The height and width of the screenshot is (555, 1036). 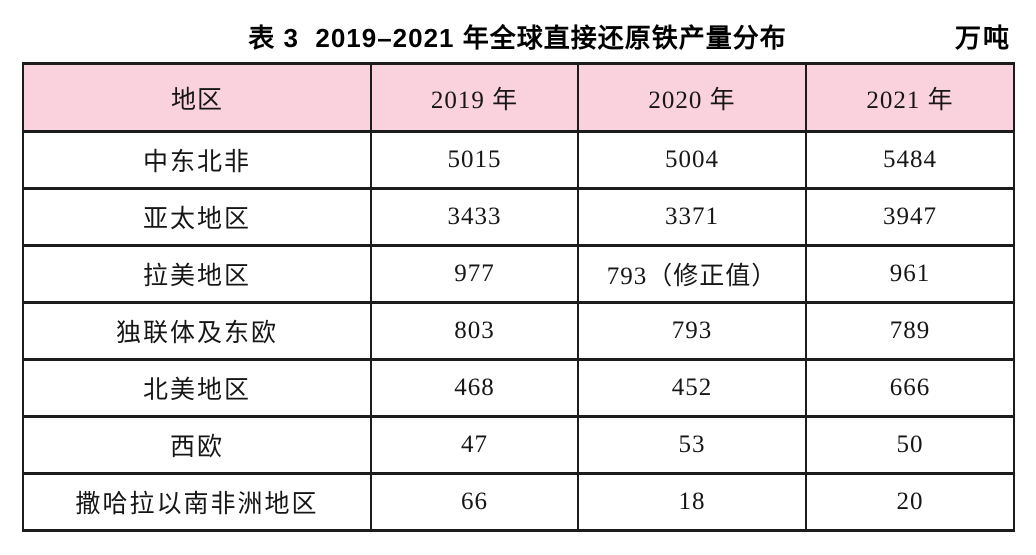 What do you see at coordinates (910, 97) in the screenshot?
I see `col-header-2021: 2021 年` at bounding box center [910, 97].